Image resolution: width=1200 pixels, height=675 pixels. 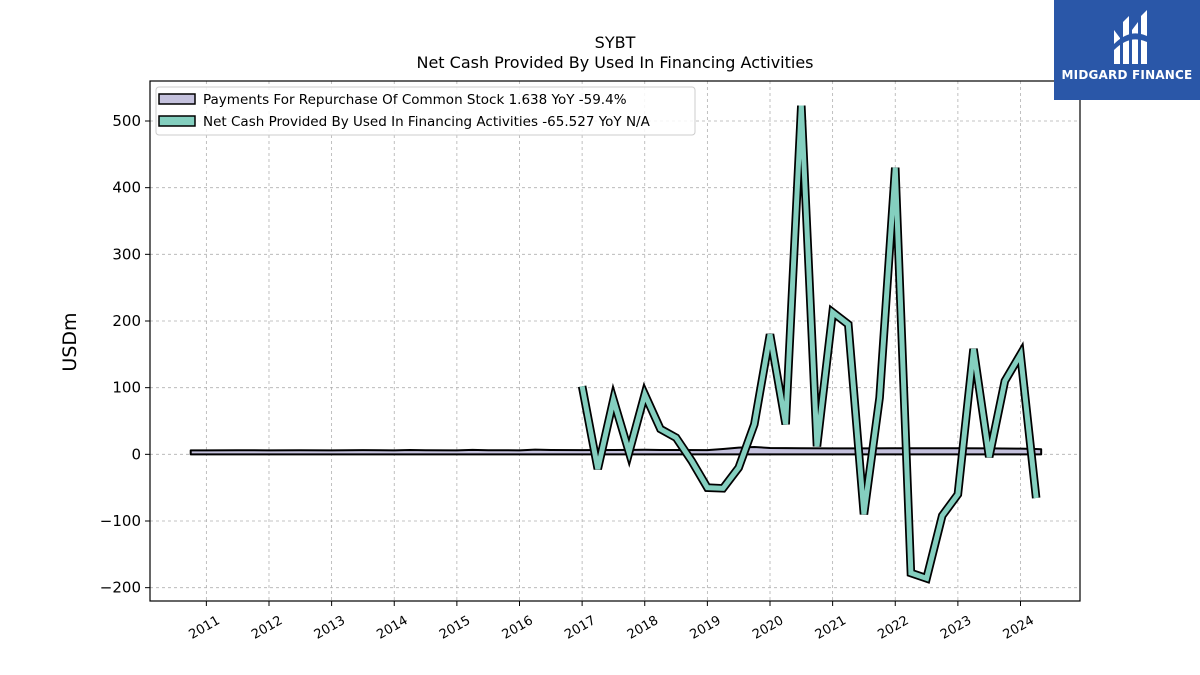 What do you see at coordinates (455, 628) in the screenshot?
I see `x-tick-label: 2015` at bounding box center [455, 628].